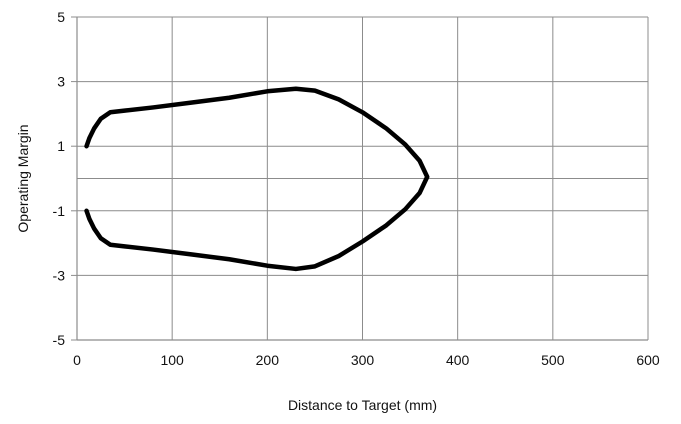  What do you see at coordinates (61, 146) in the screenshot?
I see `y-tick-label: 1` at bounding box center [61, 146].